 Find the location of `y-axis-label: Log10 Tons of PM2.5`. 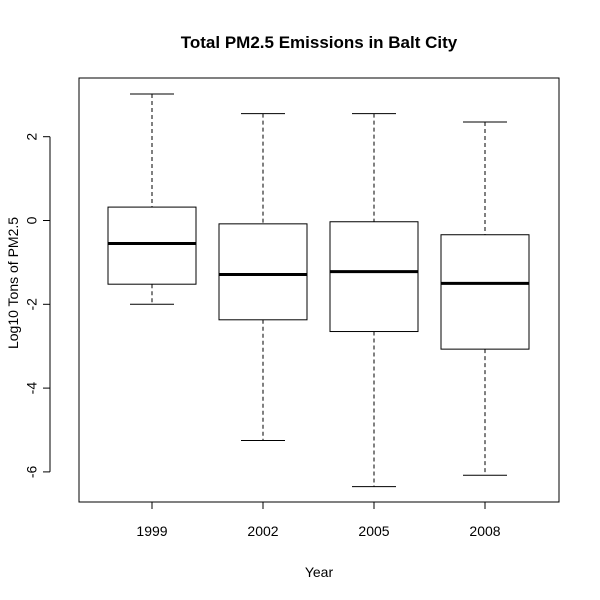

y-axis-label: Log10 Tons of PM2.5 is located at coordinates (13, 283).